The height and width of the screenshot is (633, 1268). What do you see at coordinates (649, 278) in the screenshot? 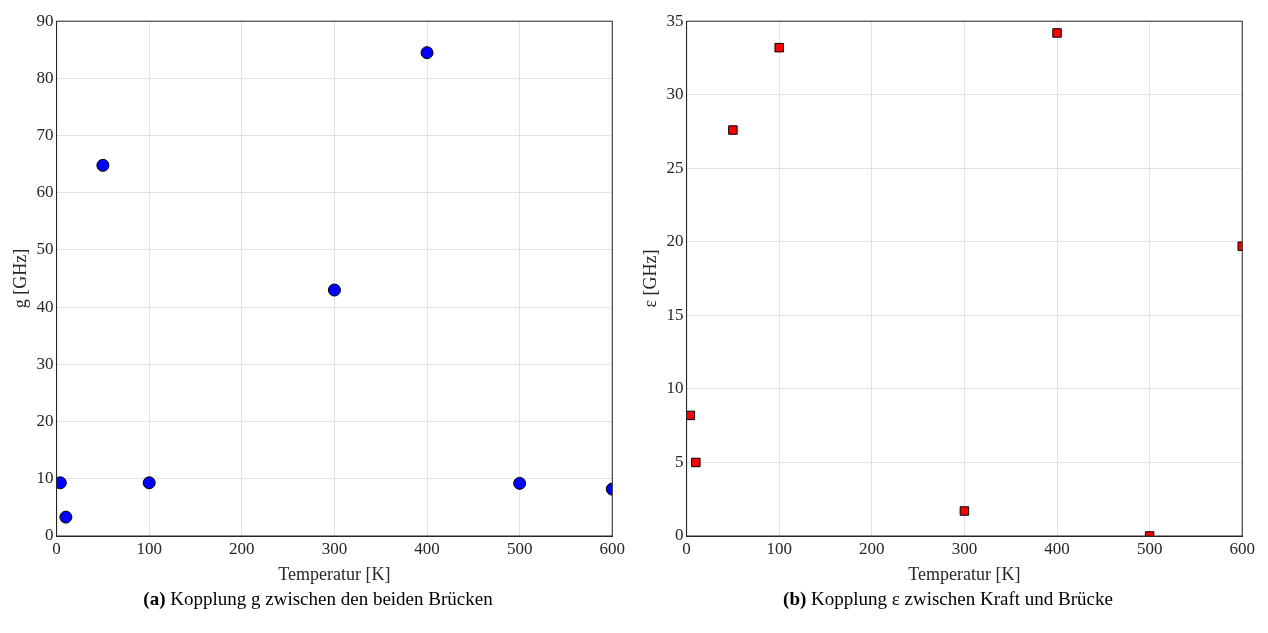
I see `y-axis-title: ε [GHz]` at bounding box center [649, 278].